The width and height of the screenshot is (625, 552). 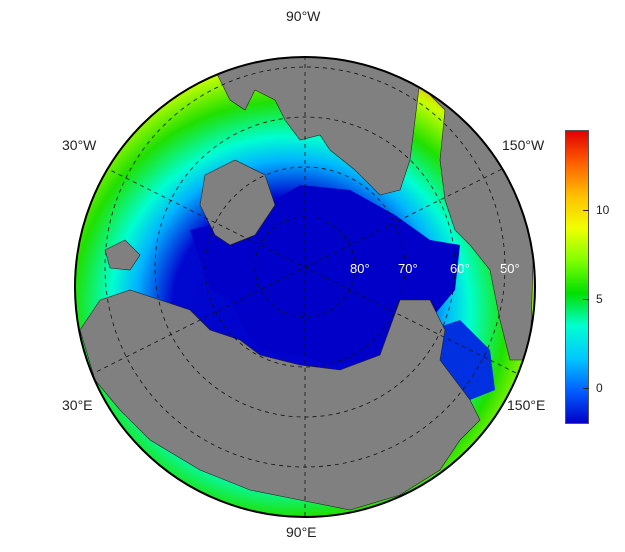 What do you see at coordinates (526, 405) in the screenshot?
I see `lon-label-right-lower: 150°E` at bounding box center [526, 405].